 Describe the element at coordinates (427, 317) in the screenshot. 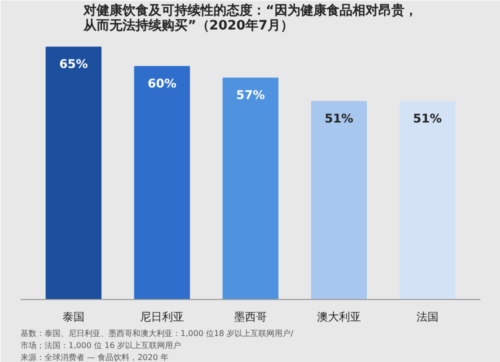

I see `x-tick-label: 法国` at that location.